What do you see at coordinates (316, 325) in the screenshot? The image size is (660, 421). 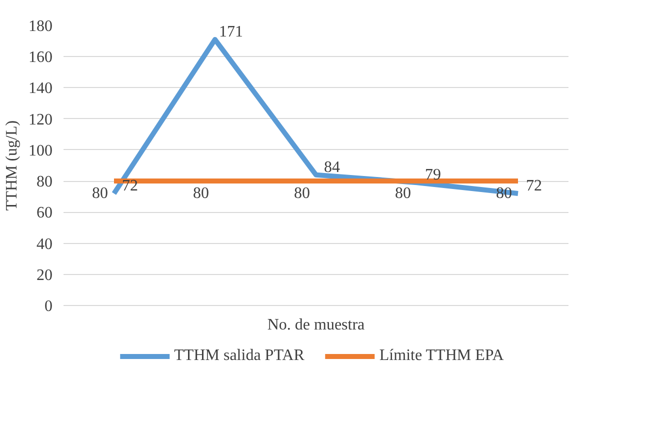 I see `x-axis-title: No. de muestra` at bounding box center [316, 325].